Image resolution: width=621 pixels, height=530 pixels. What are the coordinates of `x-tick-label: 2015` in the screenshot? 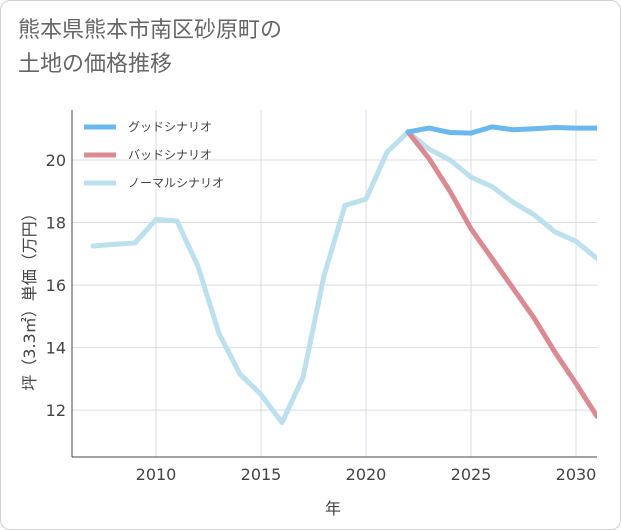 It's located at (261, 474).